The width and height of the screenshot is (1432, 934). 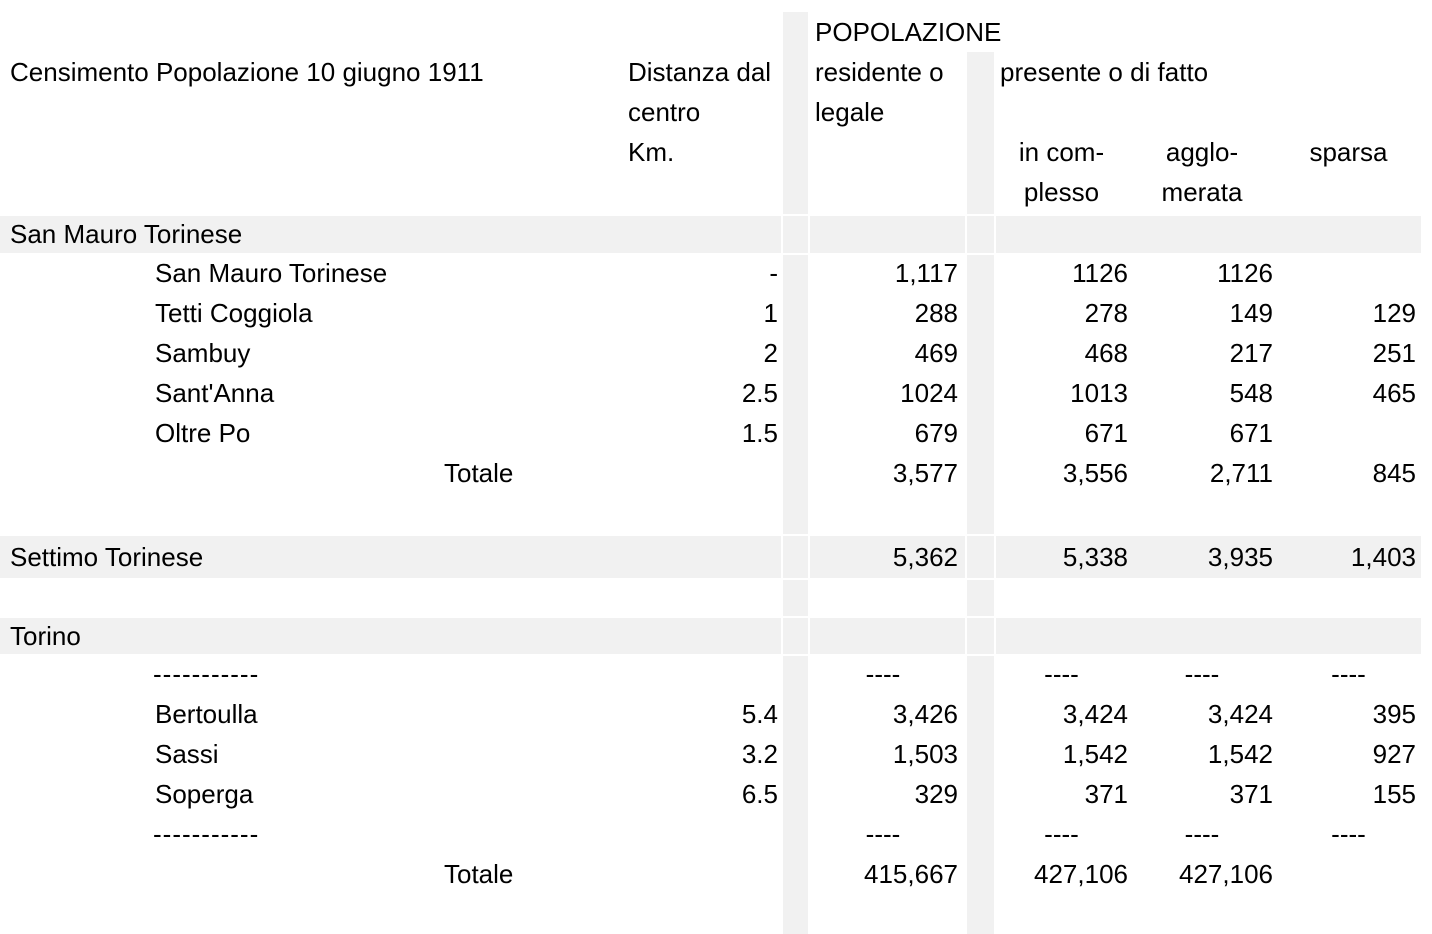 What do you see at coordinates (908, 32) in the screenshot?
I see `col-header-popolazione: POPOLAZIONE` at bounding box center [908, 32].